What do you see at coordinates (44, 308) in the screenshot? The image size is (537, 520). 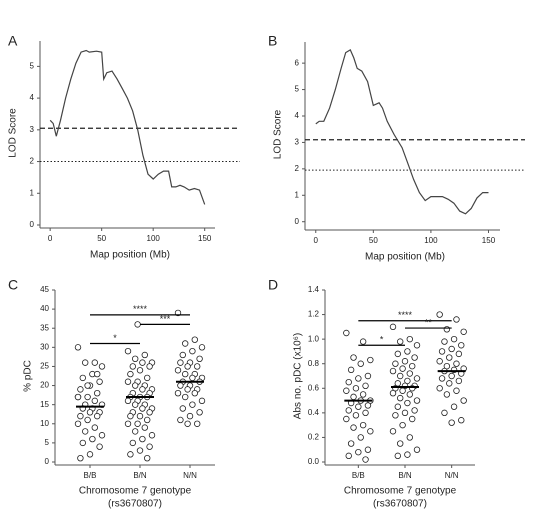 I see `y-tick-label: 40` at bounding box center [44, 308].